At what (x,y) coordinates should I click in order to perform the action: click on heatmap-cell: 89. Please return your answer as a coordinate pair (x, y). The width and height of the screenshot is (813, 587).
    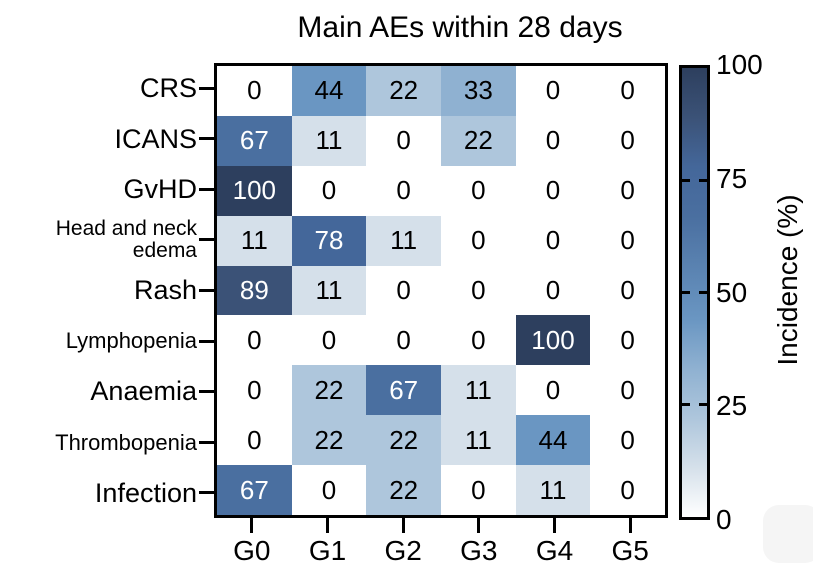
    Looking at the image, I should click on (254, 290).